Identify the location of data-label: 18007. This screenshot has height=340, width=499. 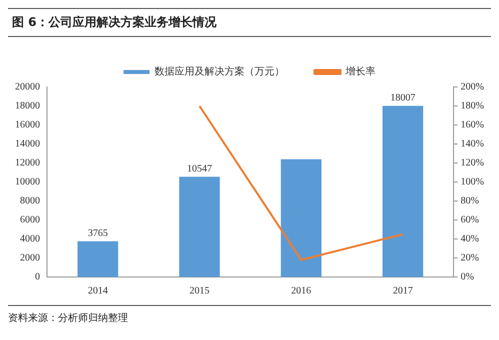
(403, 98).